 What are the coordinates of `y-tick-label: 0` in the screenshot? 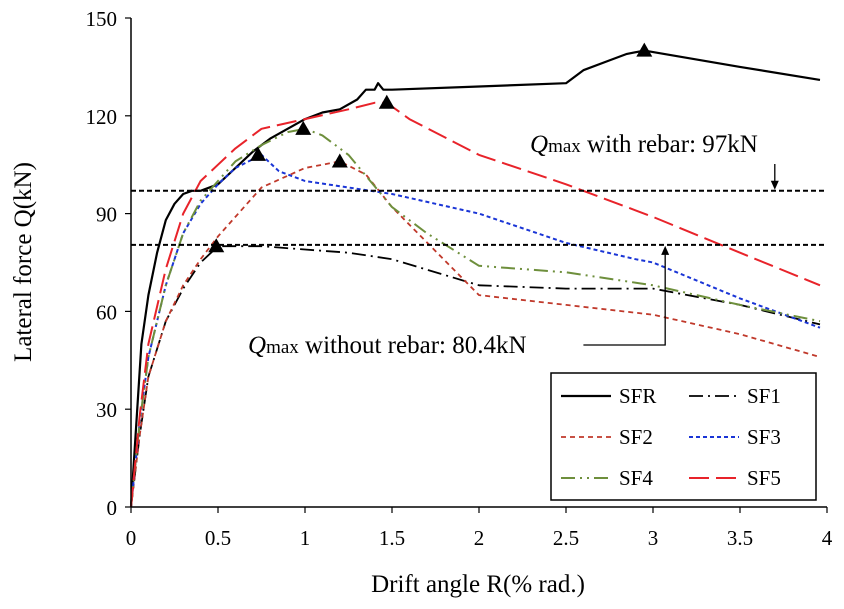 It's located at (112, 508).